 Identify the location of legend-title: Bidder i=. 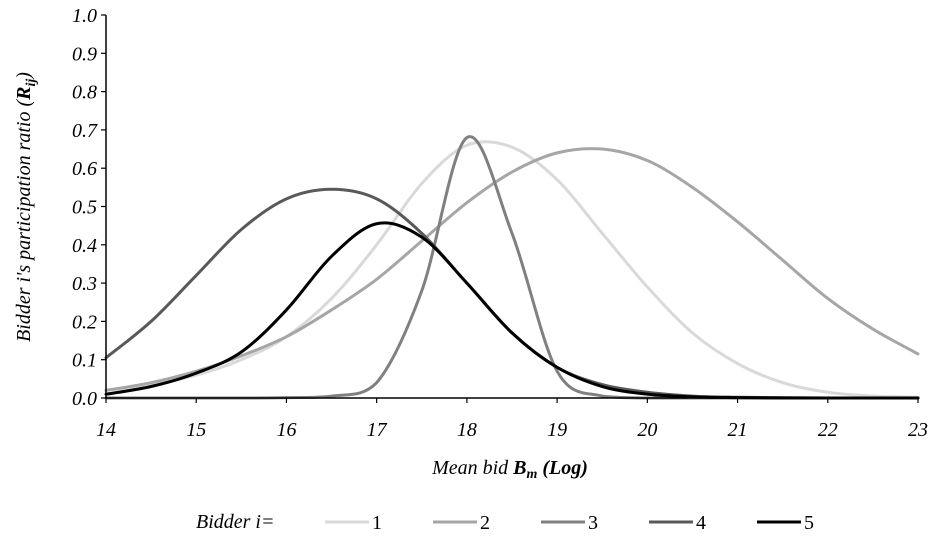
(235, 522).